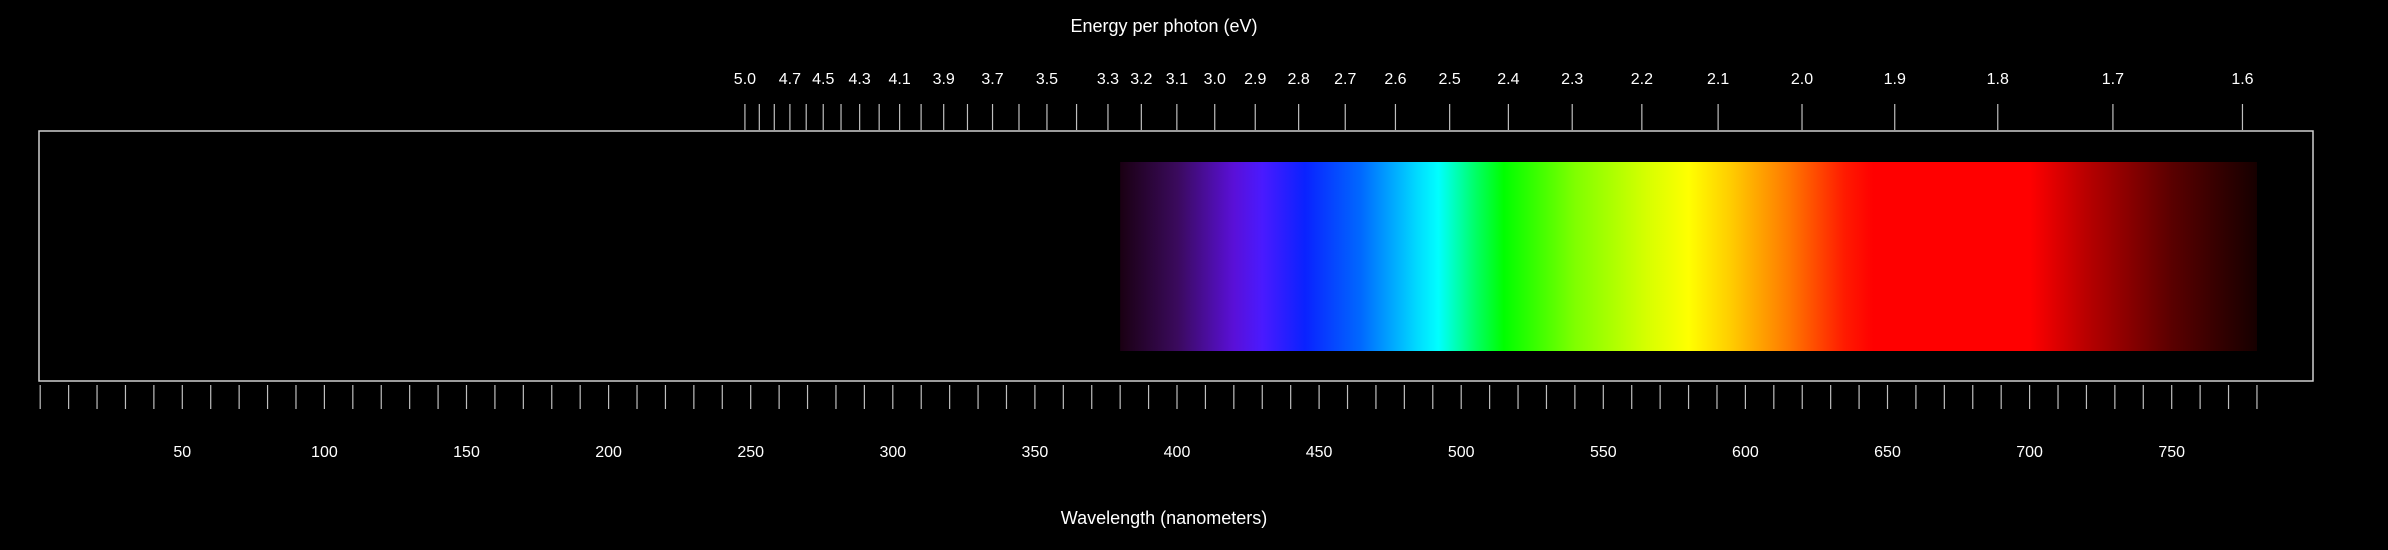 This screenshot has height=550, width=2388. What do you see at coordinates (944, 79) in the screenshot?
I see `energy-tick-label: 3.9` at bounding box center [944, 79].